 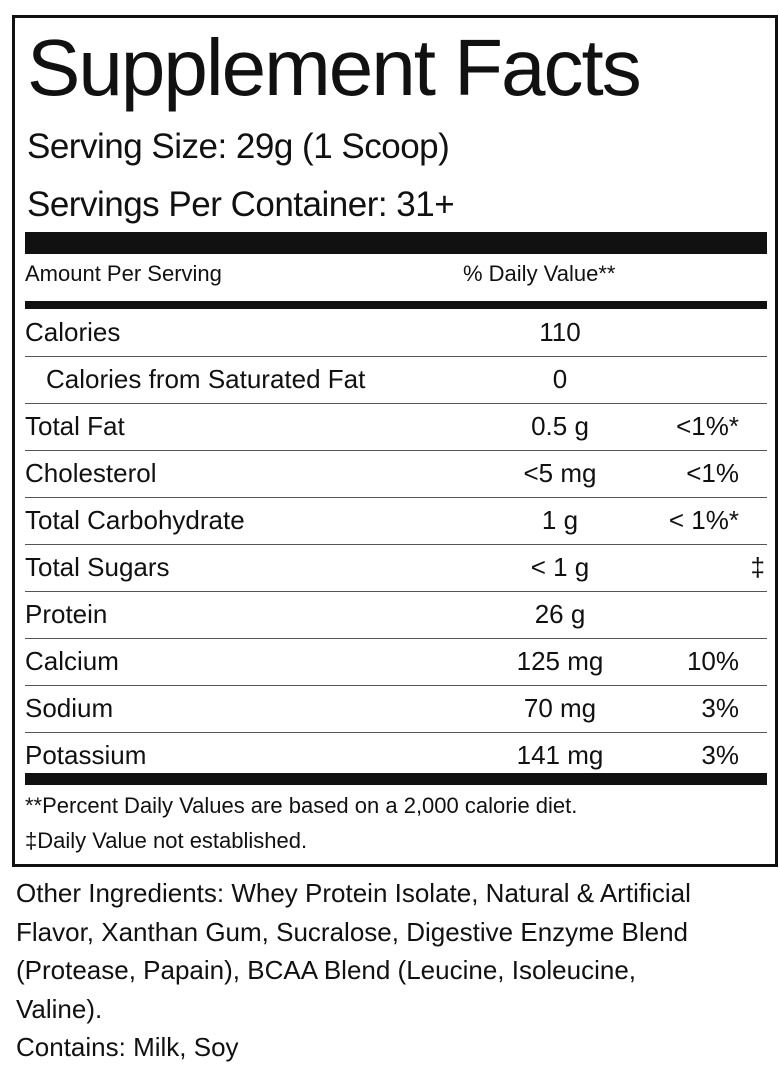 I want to click on nutrient-row: Total Sugars < 1 g ‡, so click(x=396, y=568).